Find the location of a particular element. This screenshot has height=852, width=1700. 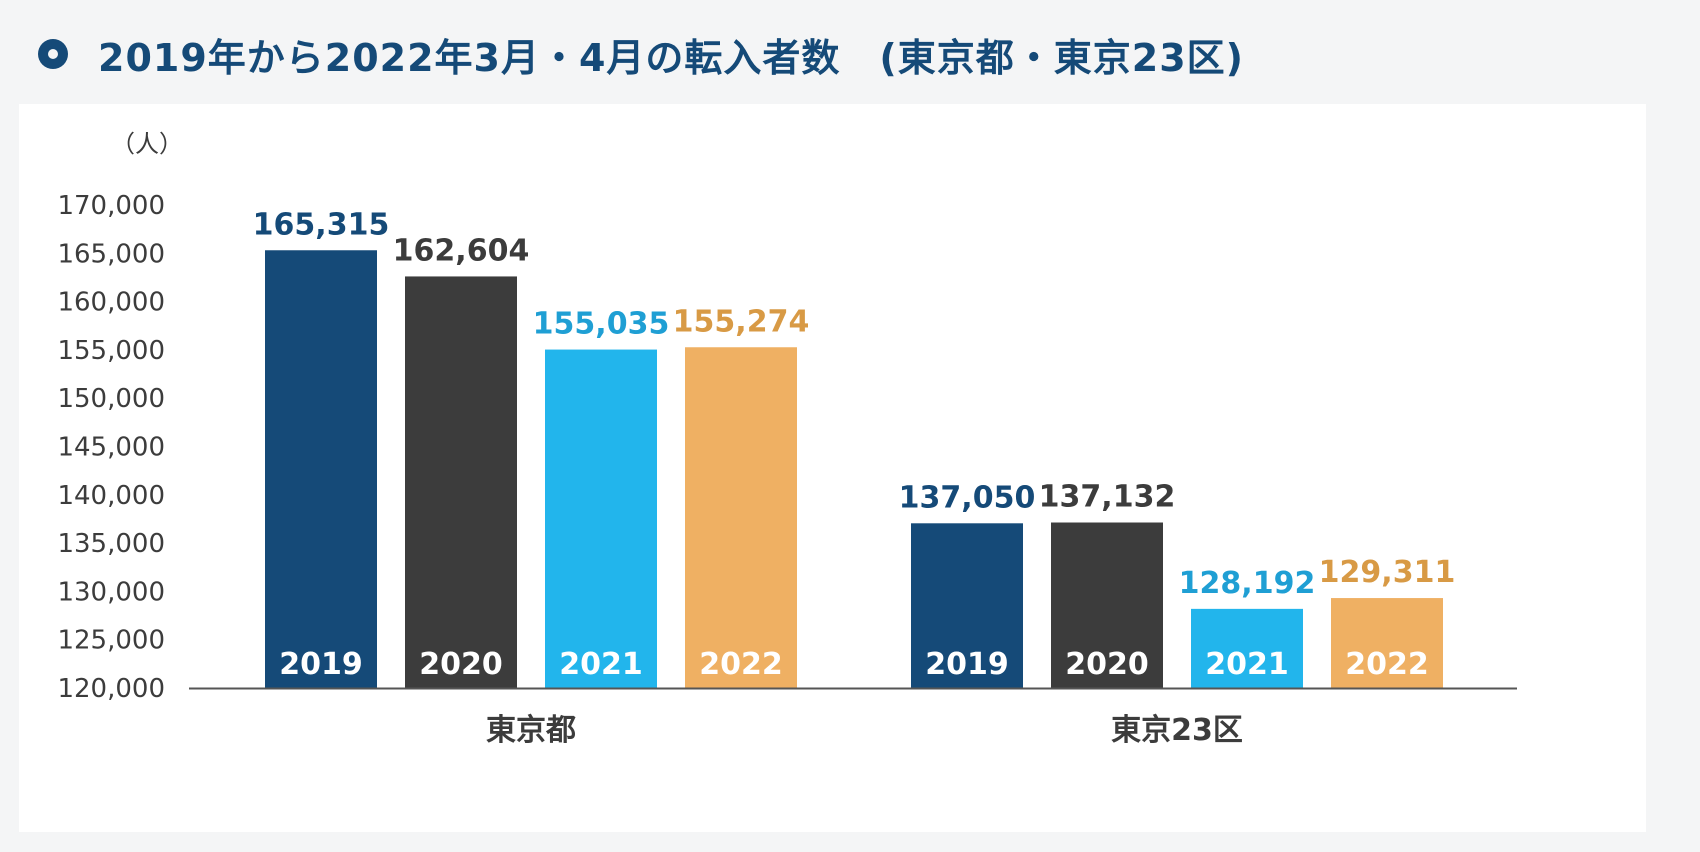

y-tick-label: 135,000 is located at coordinates (111, 544).